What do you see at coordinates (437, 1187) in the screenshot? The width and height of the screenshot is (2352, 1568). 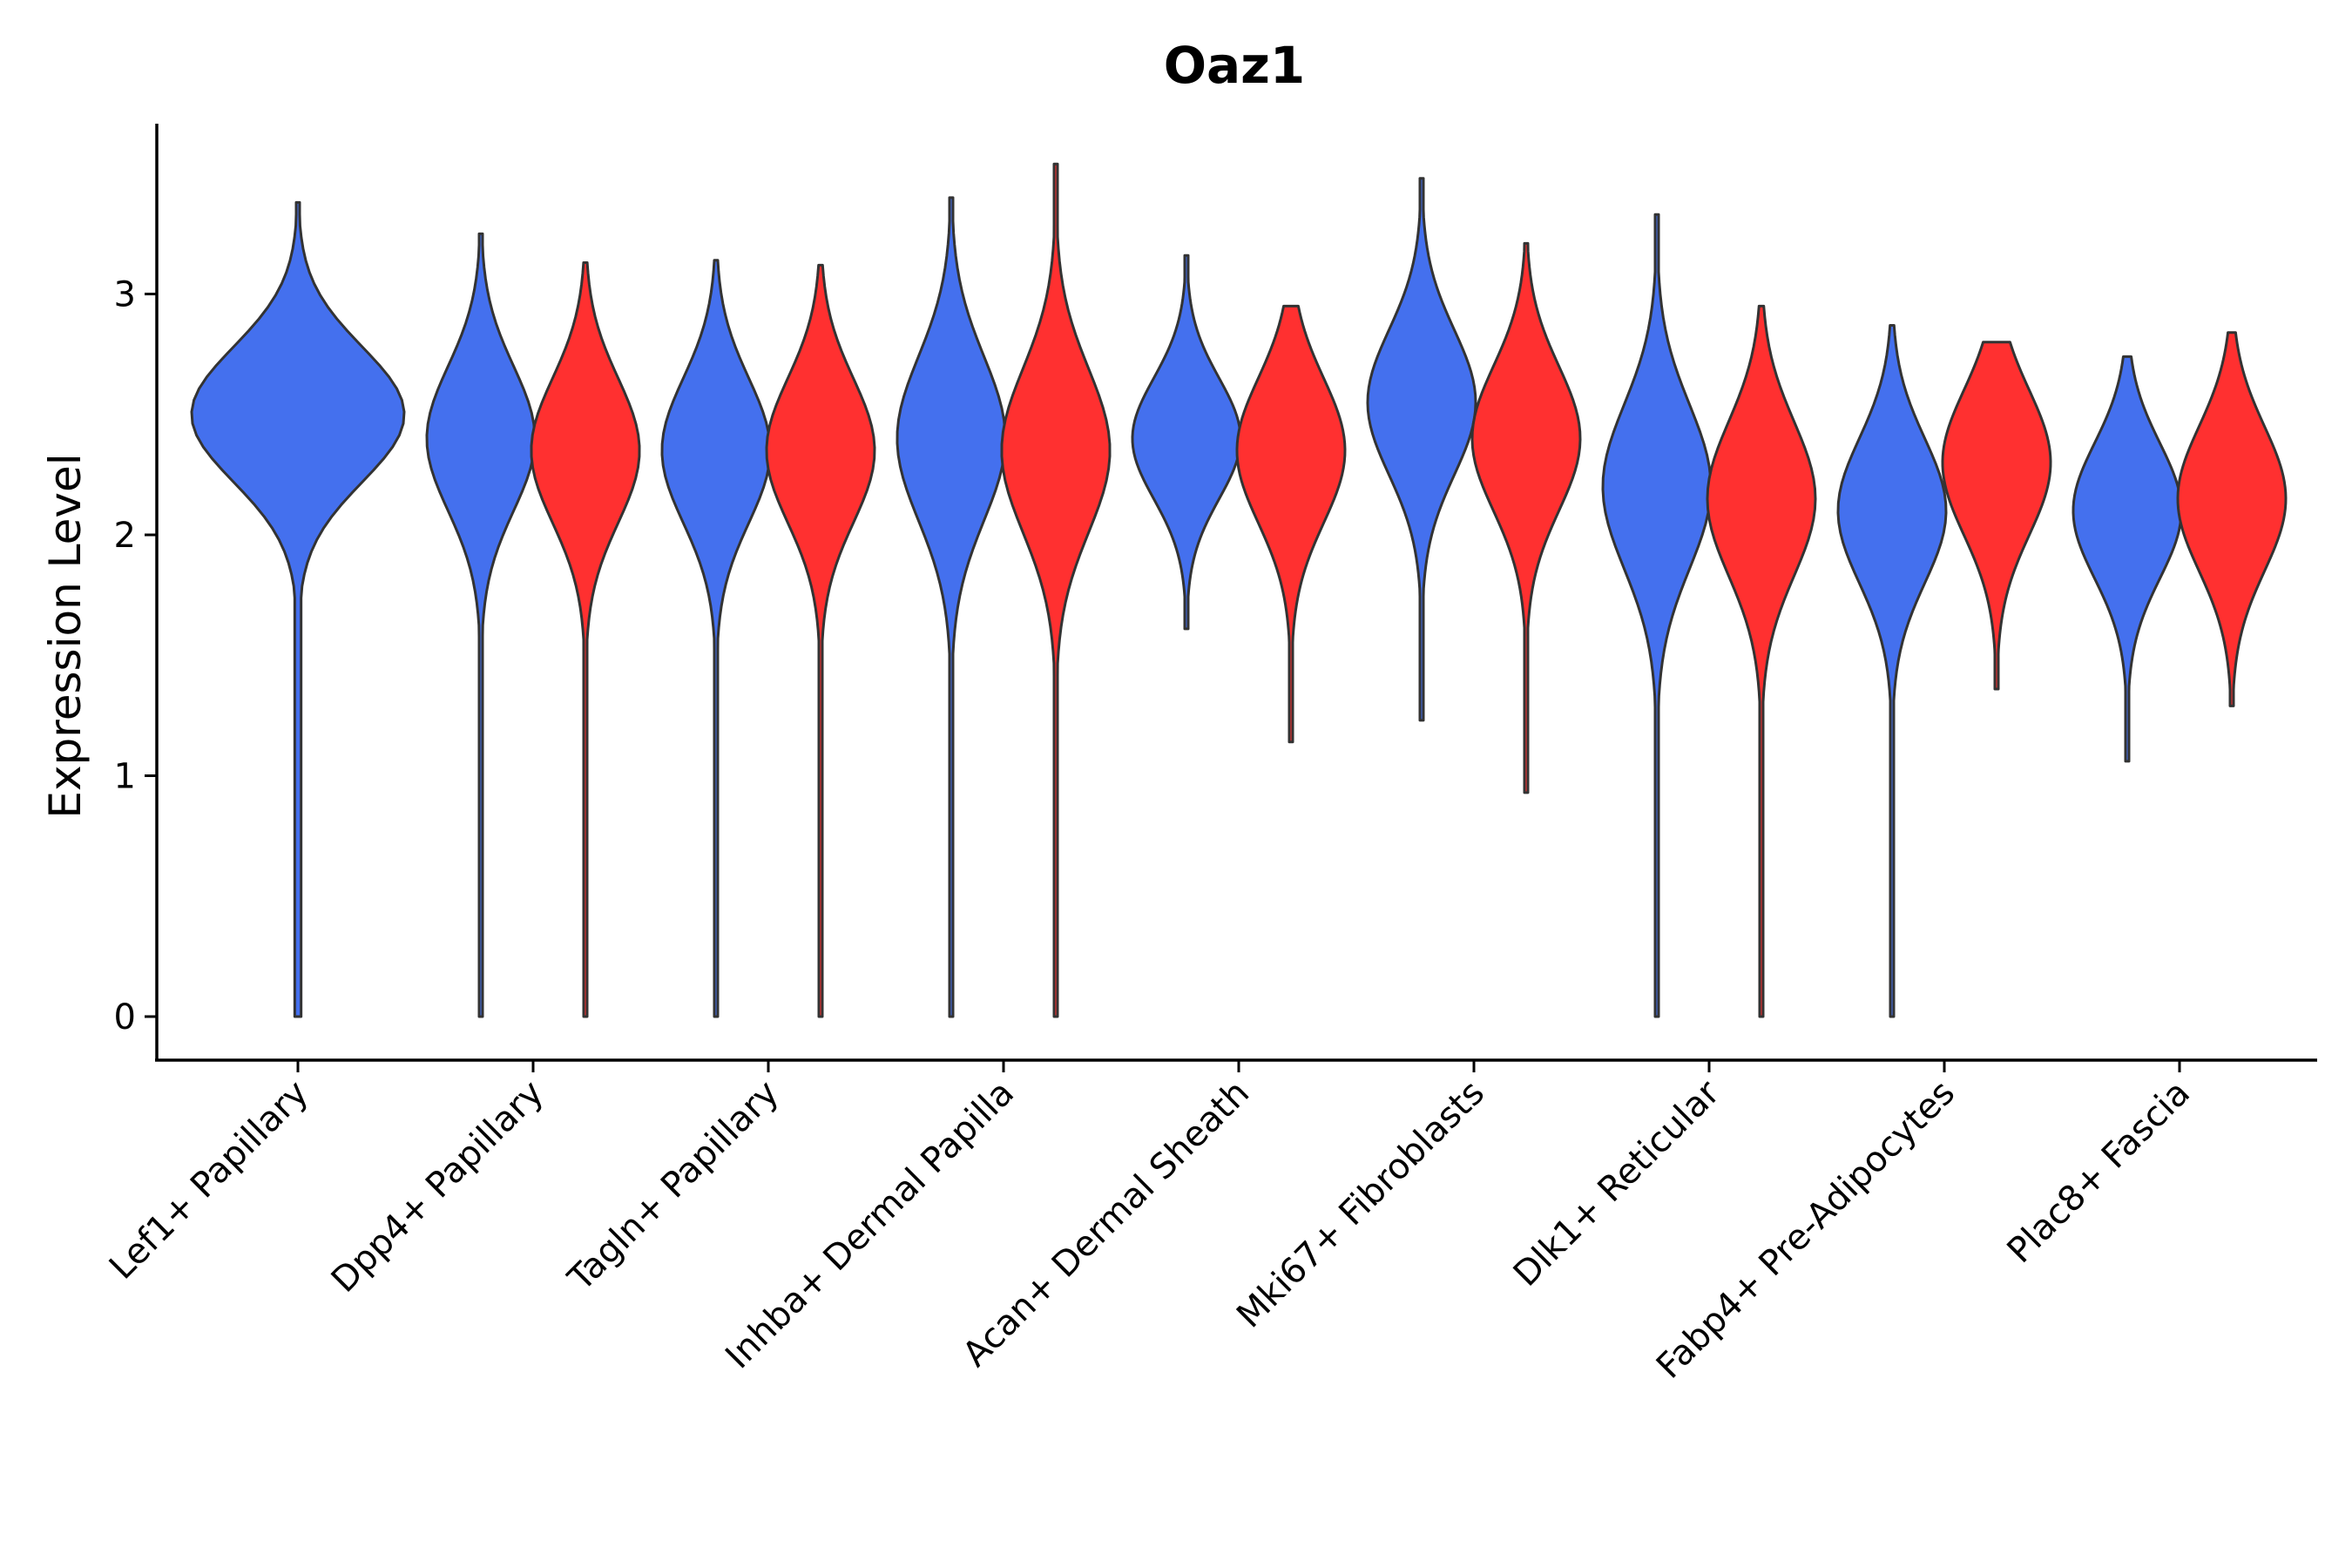 I see `x-tick-label: Dpp4+ Papillary` at bounding box center [437, 1187].